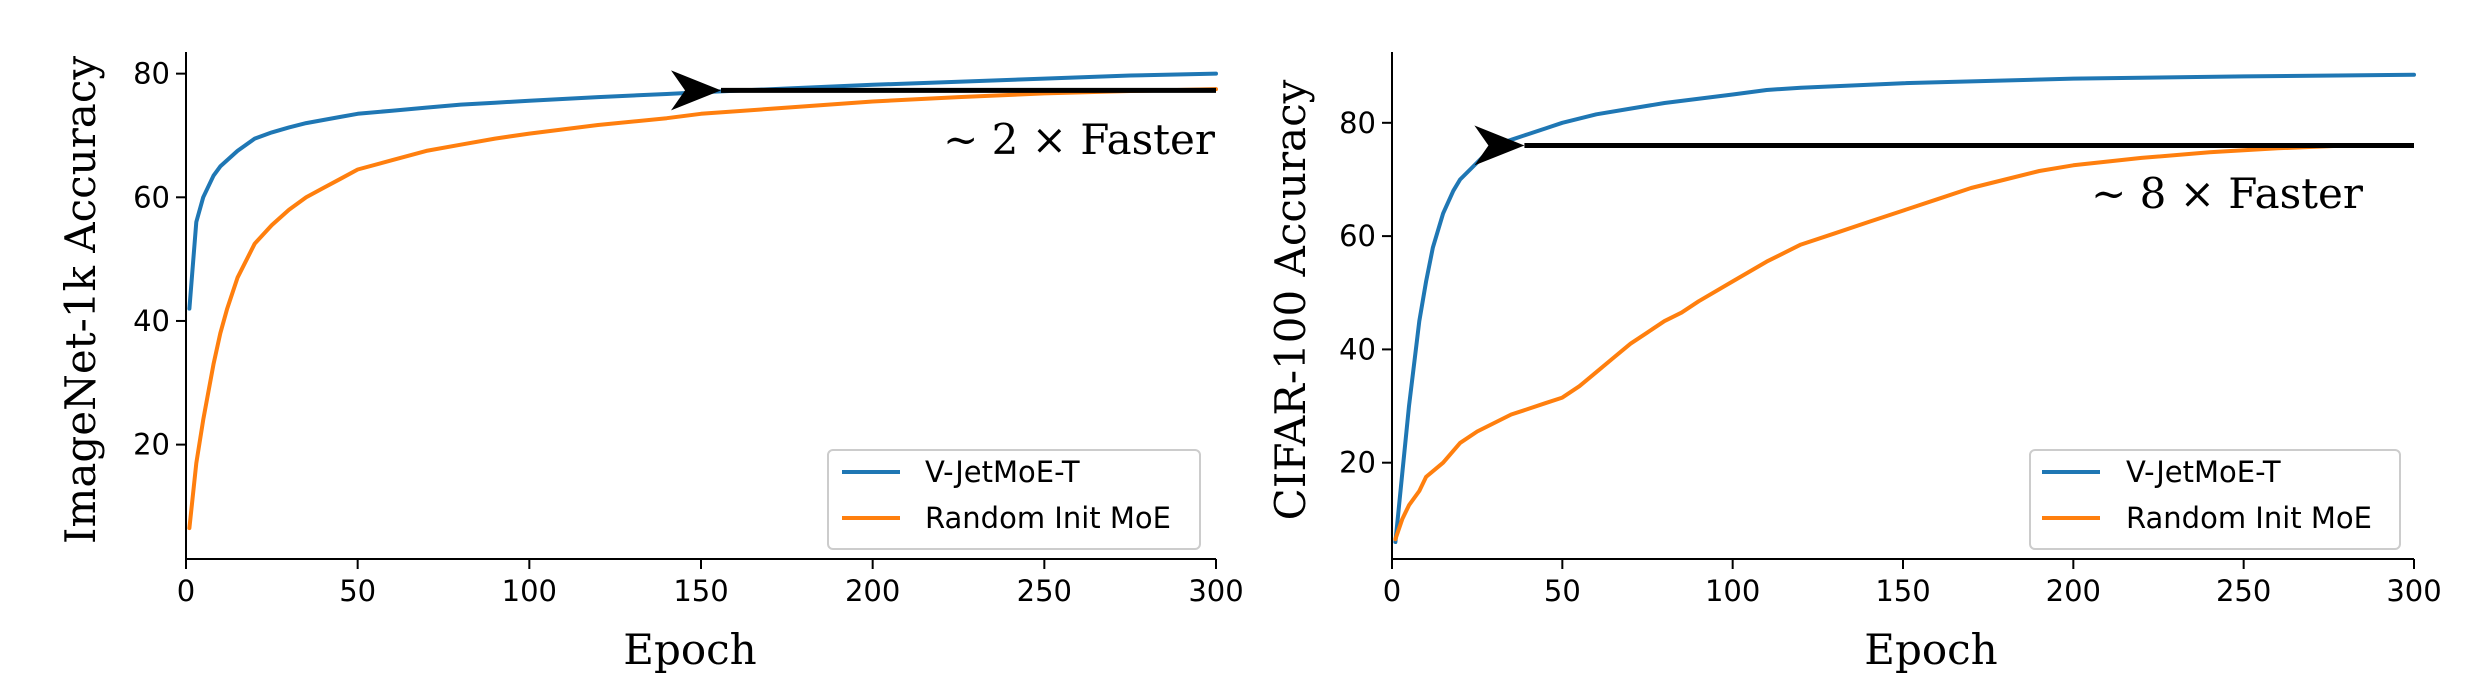 Image resolution: width=2475 pixels, height=700 pixels. Describe the element at coordinates (80, 300) in the screenshot. I see `y-axis-title: ImageNet-1k Accuracy` at that location.